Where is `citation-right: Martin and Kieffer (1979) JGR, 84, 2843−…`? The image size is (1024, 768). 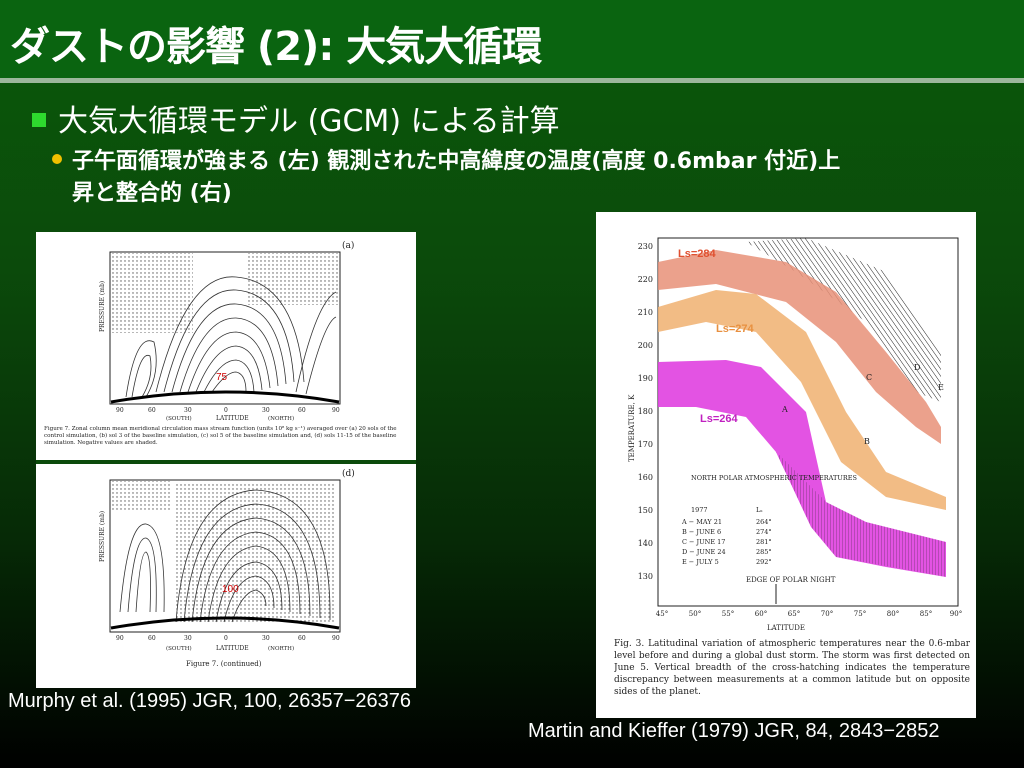
citation-right: Martin and Kieffer (1979) JGR, 84, 2843−… is located at coordinates (734, 731).